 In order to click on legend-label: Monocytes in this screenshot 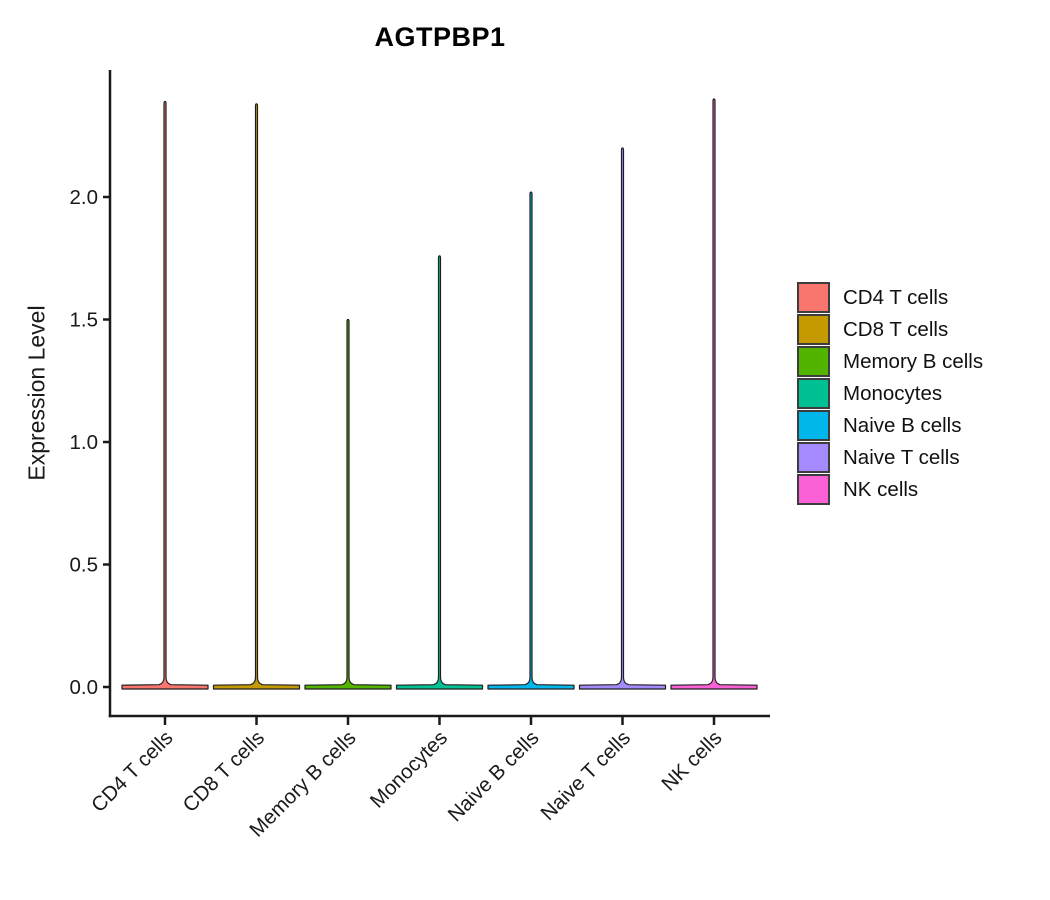, I will do `click(893, 393)`.